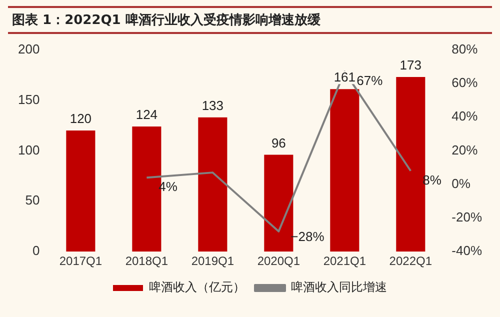  I want to click on x-tick-label: 2022Q1, so click(410, 261).